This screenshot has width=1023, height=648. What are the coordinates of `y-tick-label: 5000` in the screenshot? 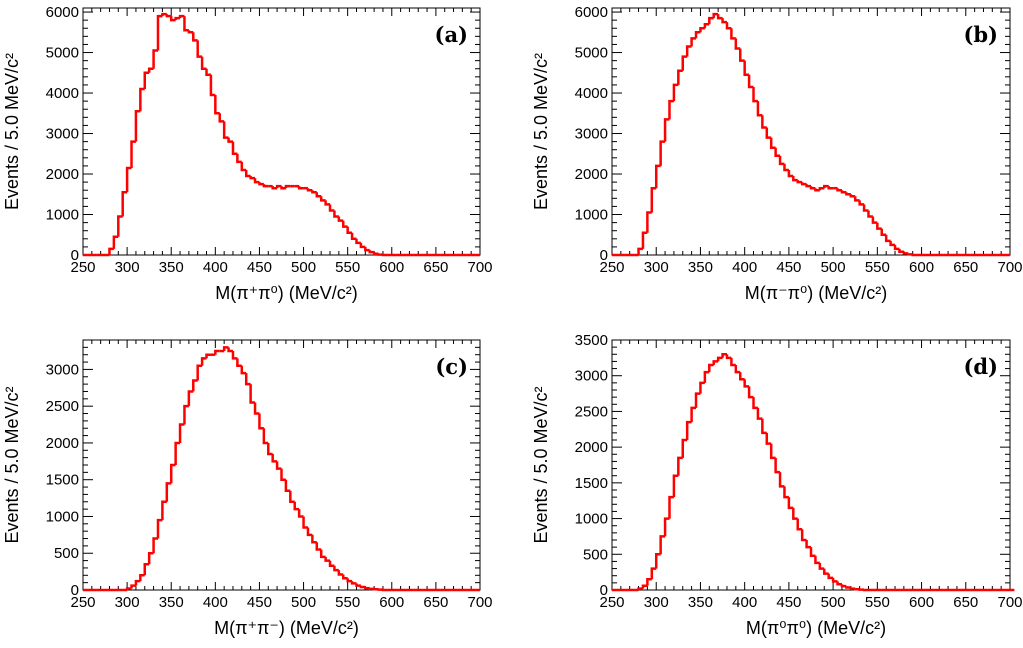 It's located at (62, 53).